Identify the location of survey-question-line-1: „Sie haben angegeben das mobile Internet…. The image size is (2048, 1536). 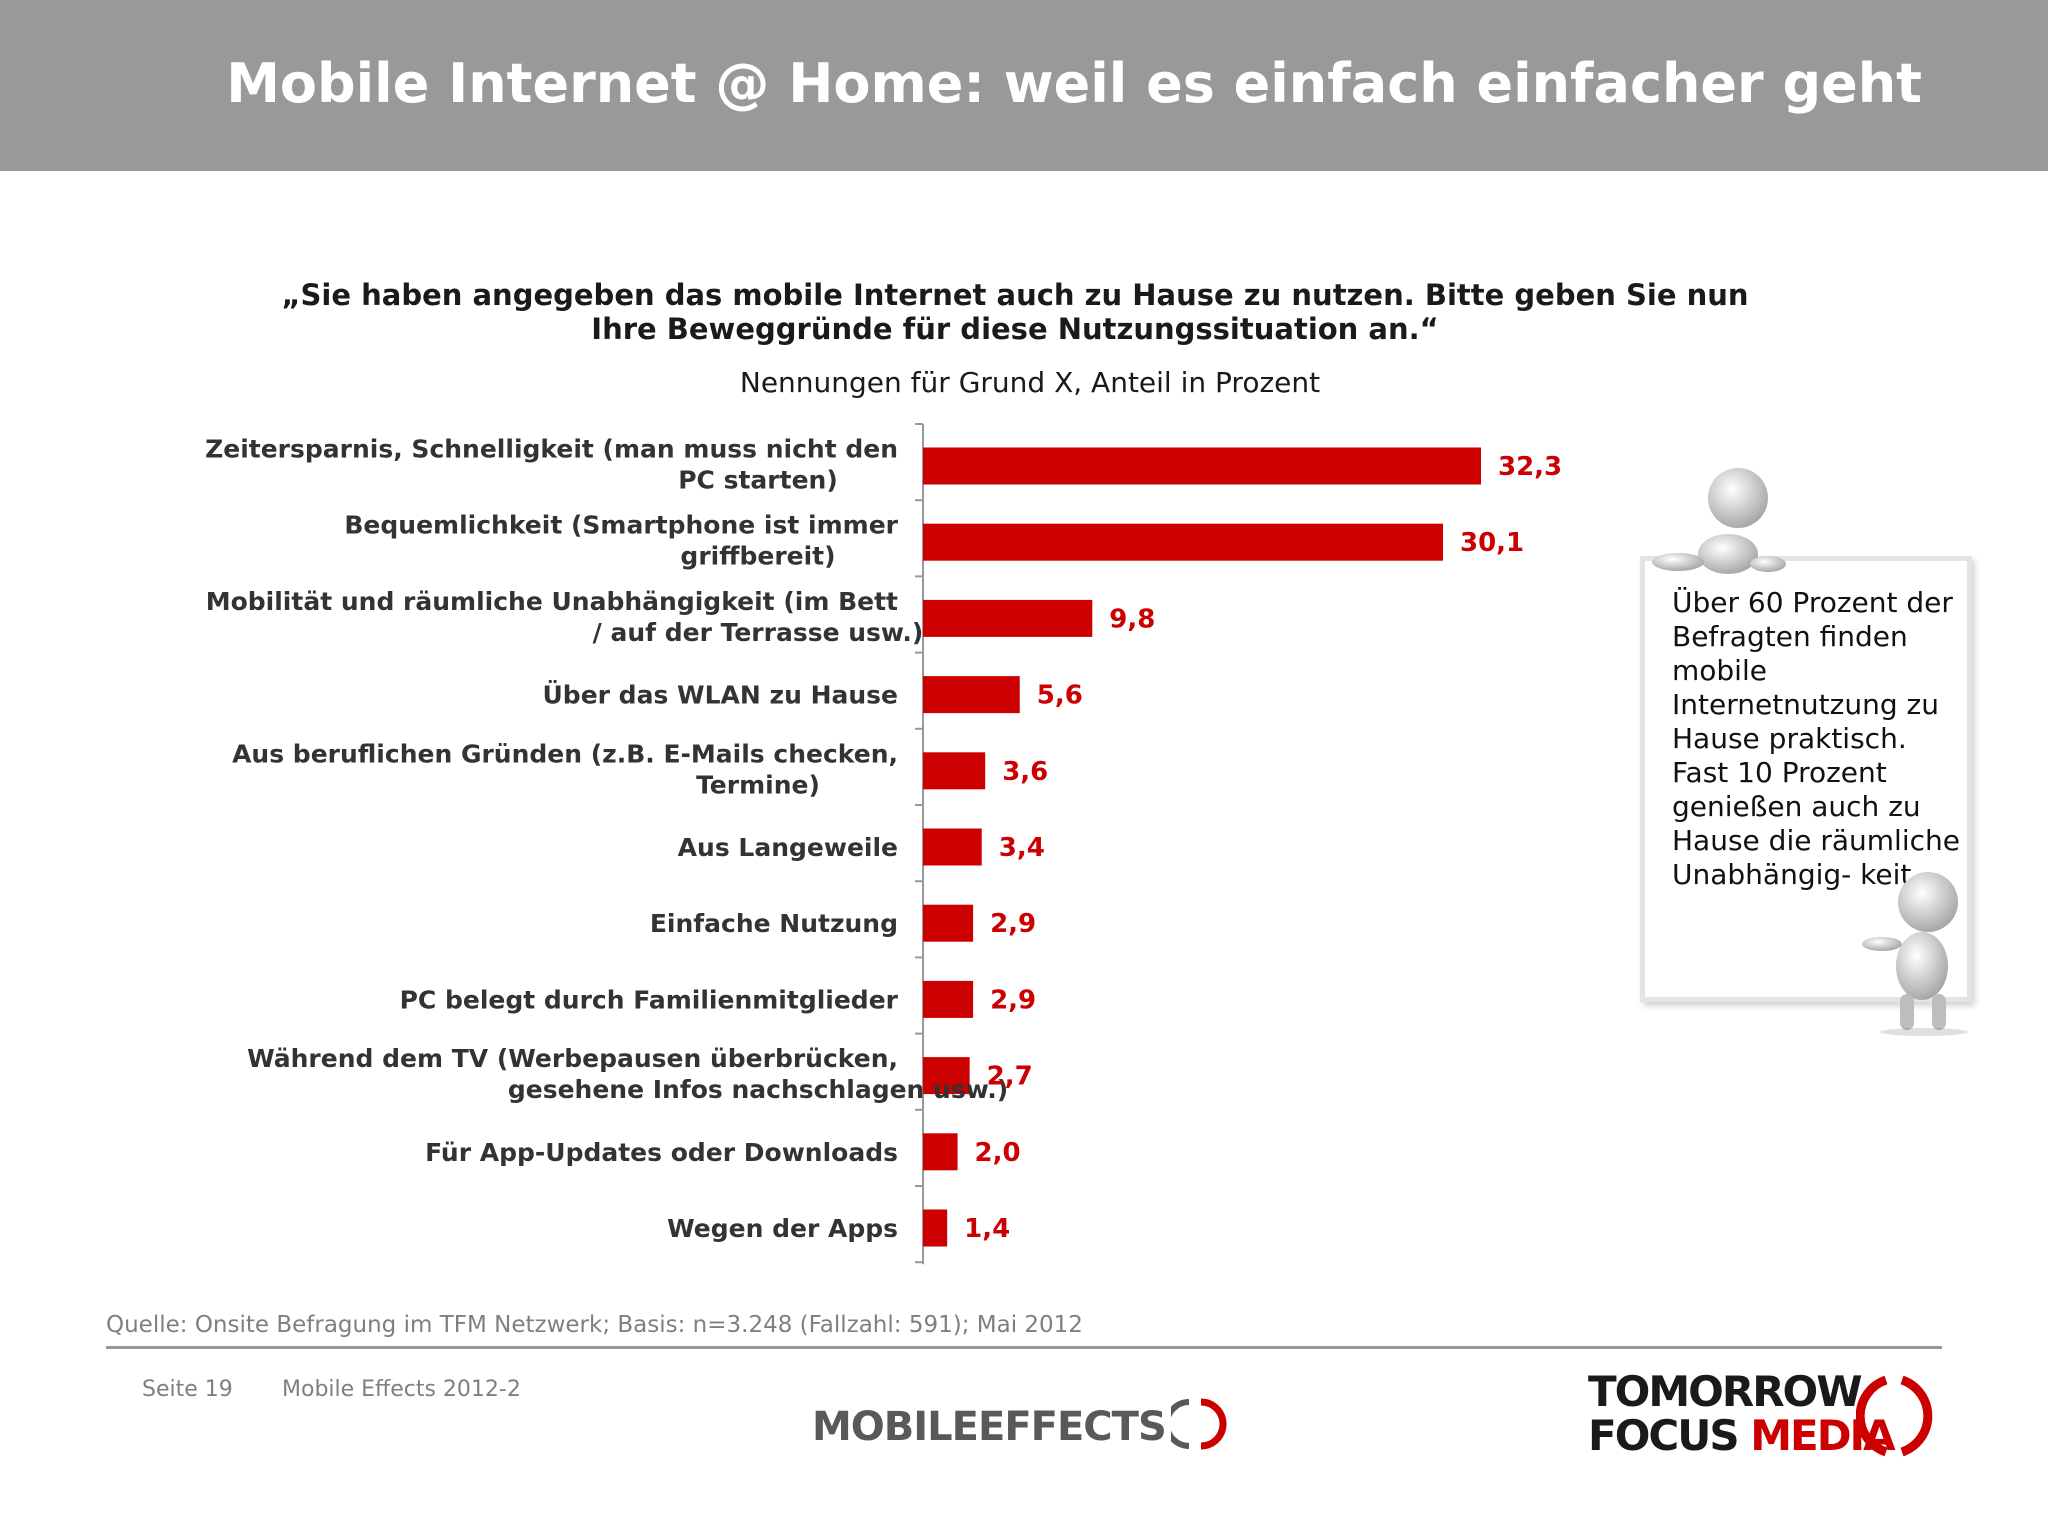
(1015, 295).